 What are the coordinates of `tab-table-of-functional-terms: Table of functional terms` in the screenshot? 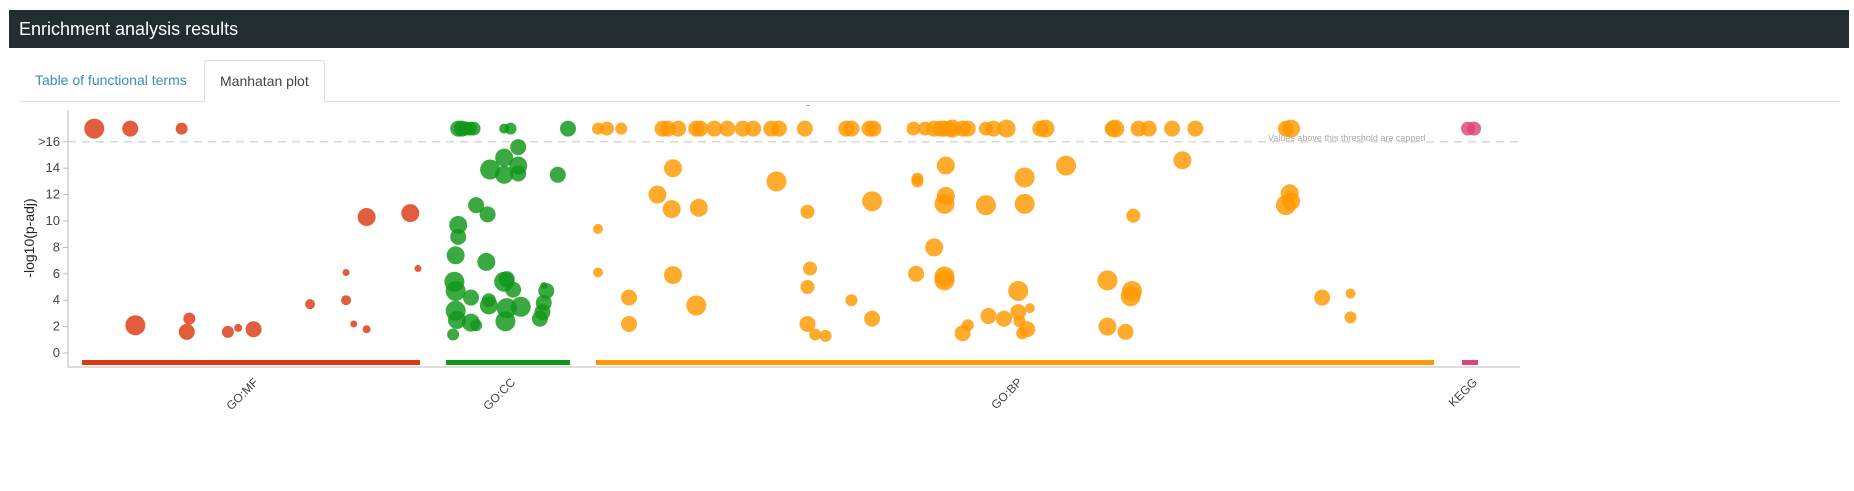 It's located at (111, 80).